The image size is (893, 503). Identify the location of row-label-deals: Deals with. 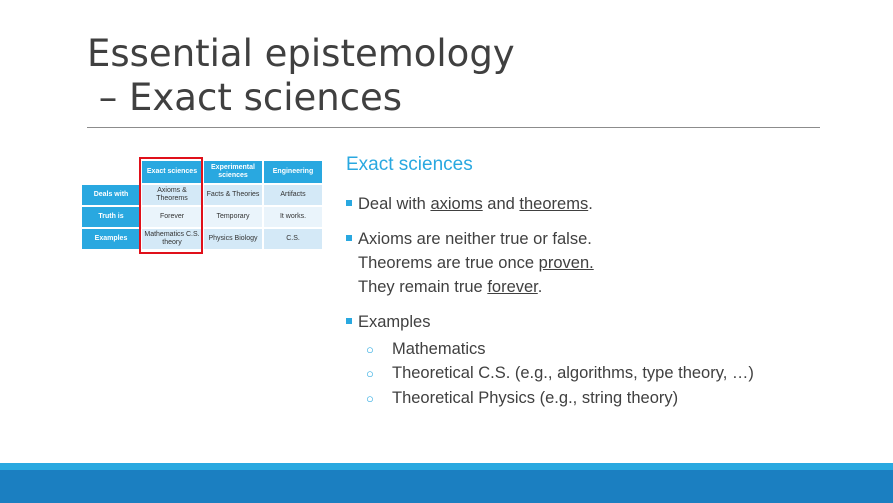
(111, 195).